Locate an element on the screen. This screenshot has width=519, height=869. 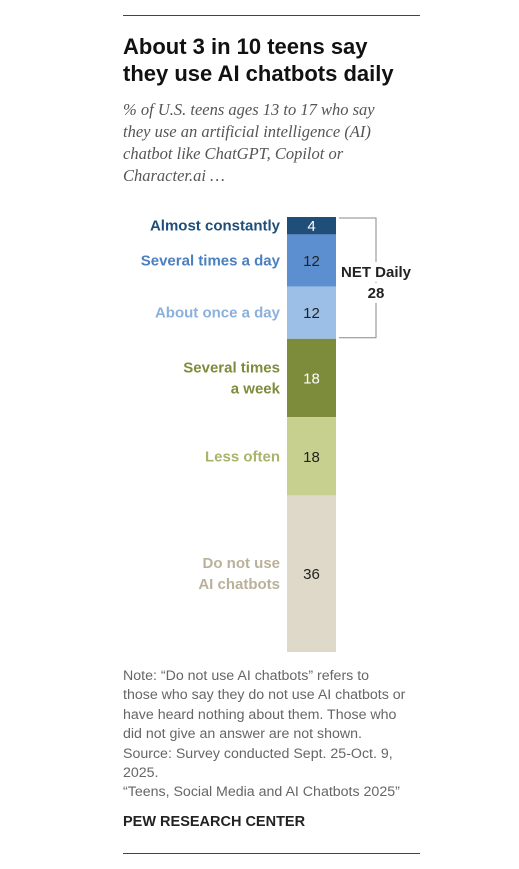
value-label-0: 4 is located at coordinates (311, 226).